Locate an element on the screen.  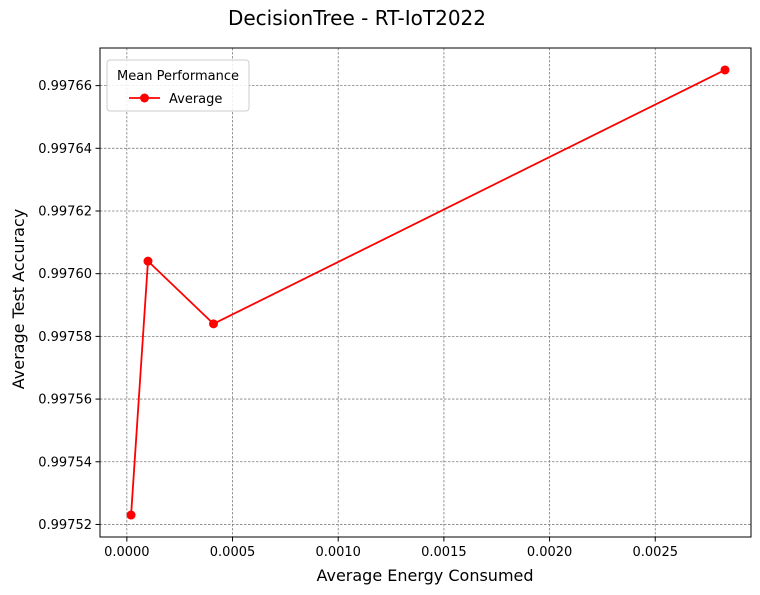
y-axis-label: Average Test Accuracy is located at coordinates (18, 299).